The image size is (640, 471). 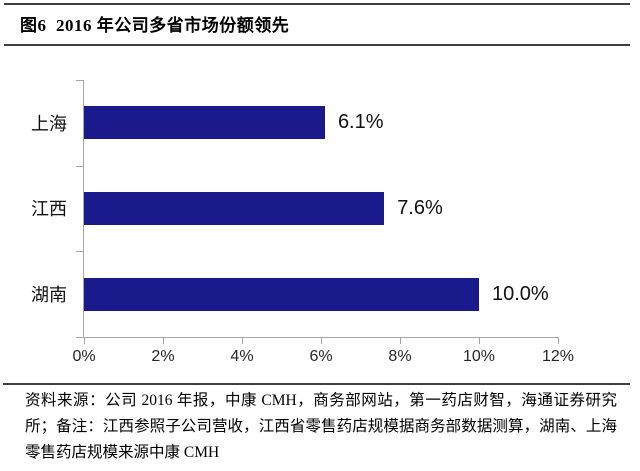 What do you see at coordinates (321, 356) in the screenshot?
I see `x-axis-tick-label: 6%` at bounding box center [321, 356].